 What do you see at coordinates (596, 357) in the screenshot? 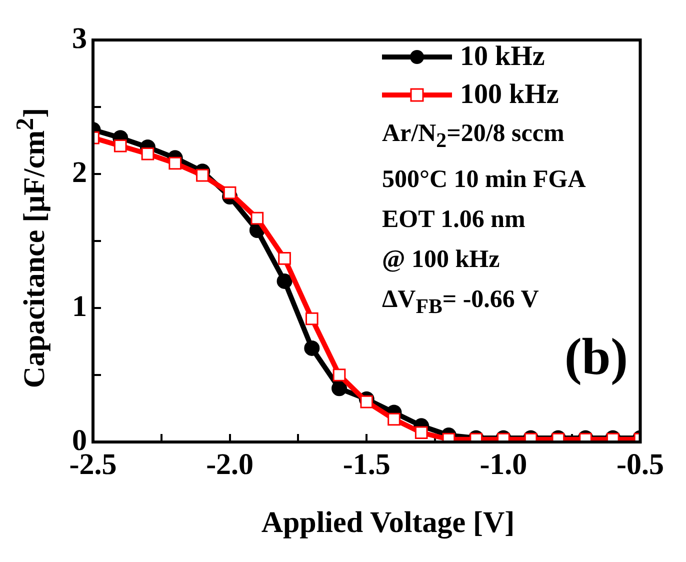
I see `annotation: (b)` at bounding box center [596, 357].